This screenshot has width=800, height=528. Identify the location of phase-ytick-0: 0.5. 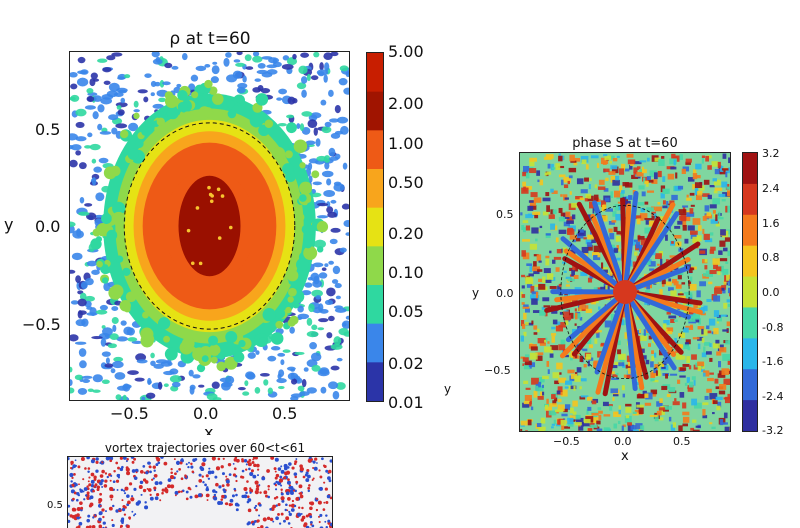
(505, 214).